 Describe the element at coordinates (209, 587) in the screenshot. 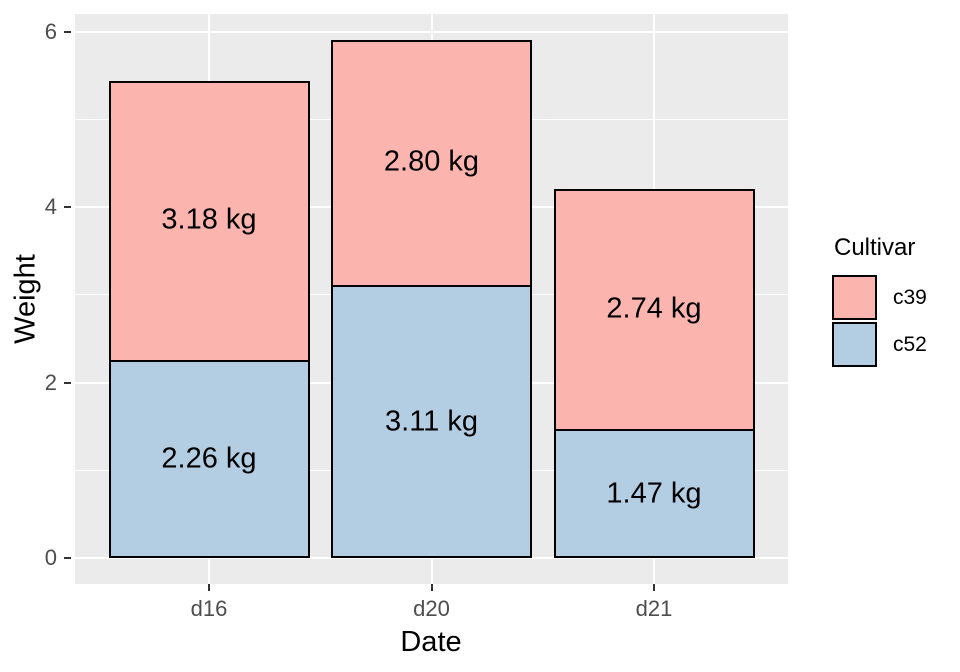

I see `x-tick-d16` at that location.